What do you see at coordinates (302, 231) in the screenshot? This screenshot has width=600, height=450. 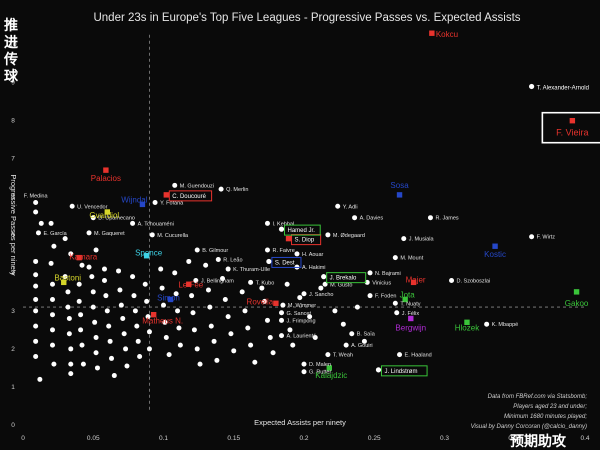 I see `point-label-hamed-jr: Hamed Jr.` at bounding box center [302, 231].